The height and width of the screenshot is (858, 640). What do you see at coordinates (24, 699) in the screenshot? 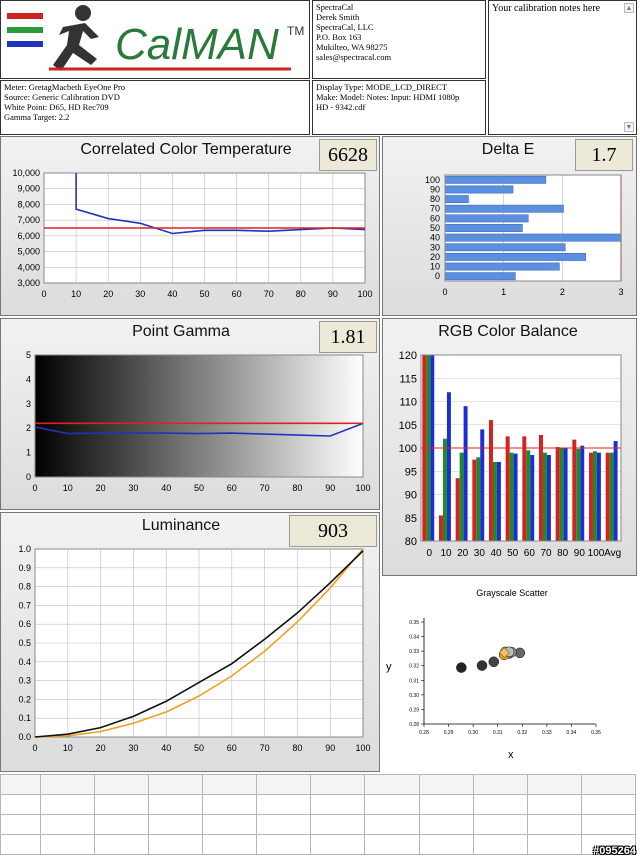
I see `y-tick-label: 0.2` at bounding box center [24, 699].